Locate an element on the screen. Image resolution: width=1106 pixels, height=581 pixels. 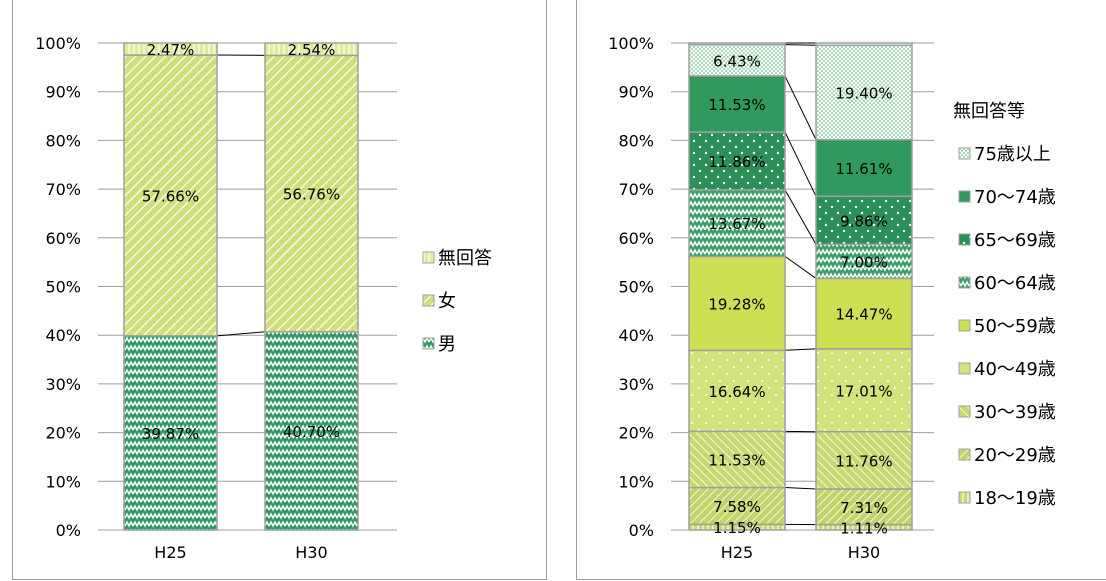
data-label: 57.66% is located at coordinates (170, 196).